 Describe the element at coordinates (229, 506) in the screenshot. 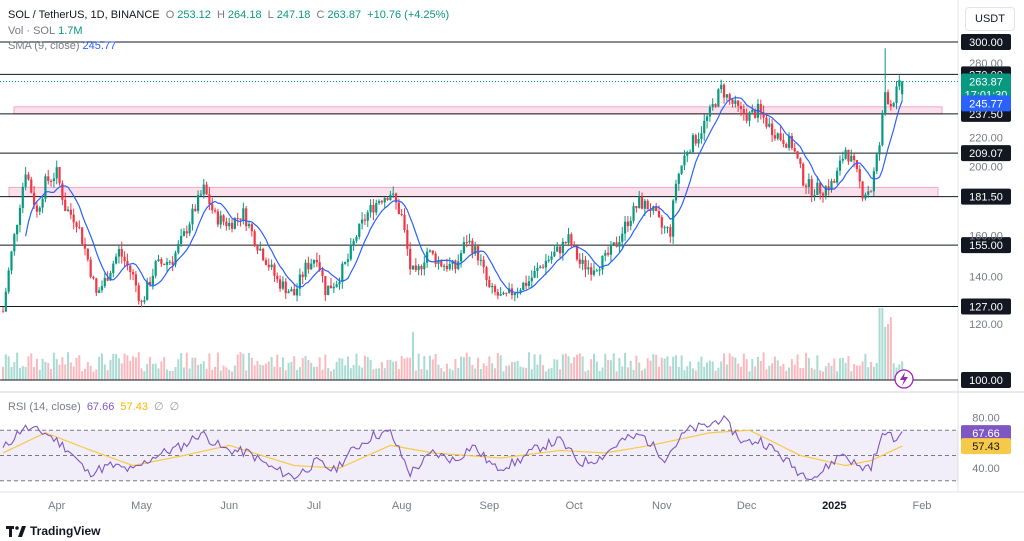

I see `time-tick-label: Jun` at that location.